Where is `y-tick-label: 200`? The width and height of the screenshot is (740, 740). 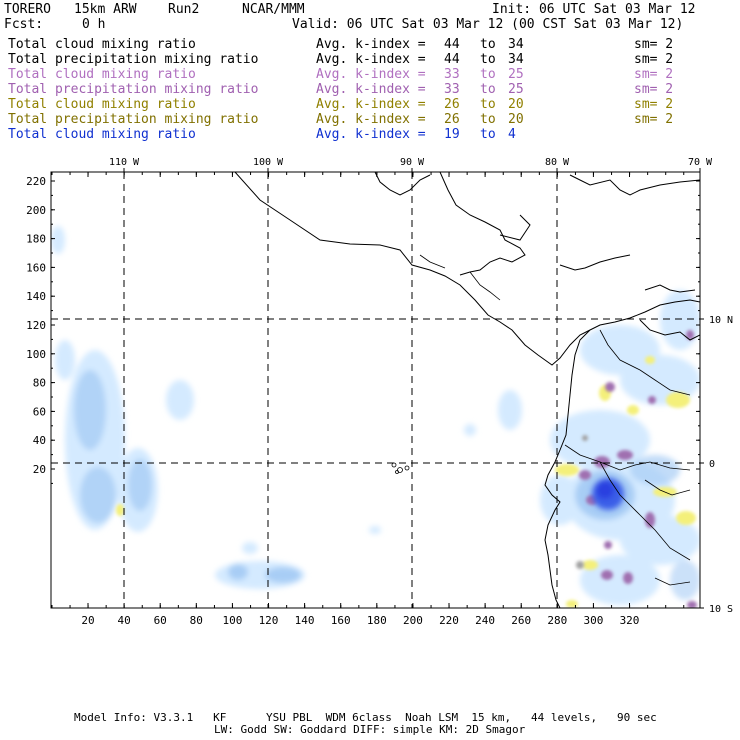
y-tick-label: 200 is located at coordinates (36, 210).